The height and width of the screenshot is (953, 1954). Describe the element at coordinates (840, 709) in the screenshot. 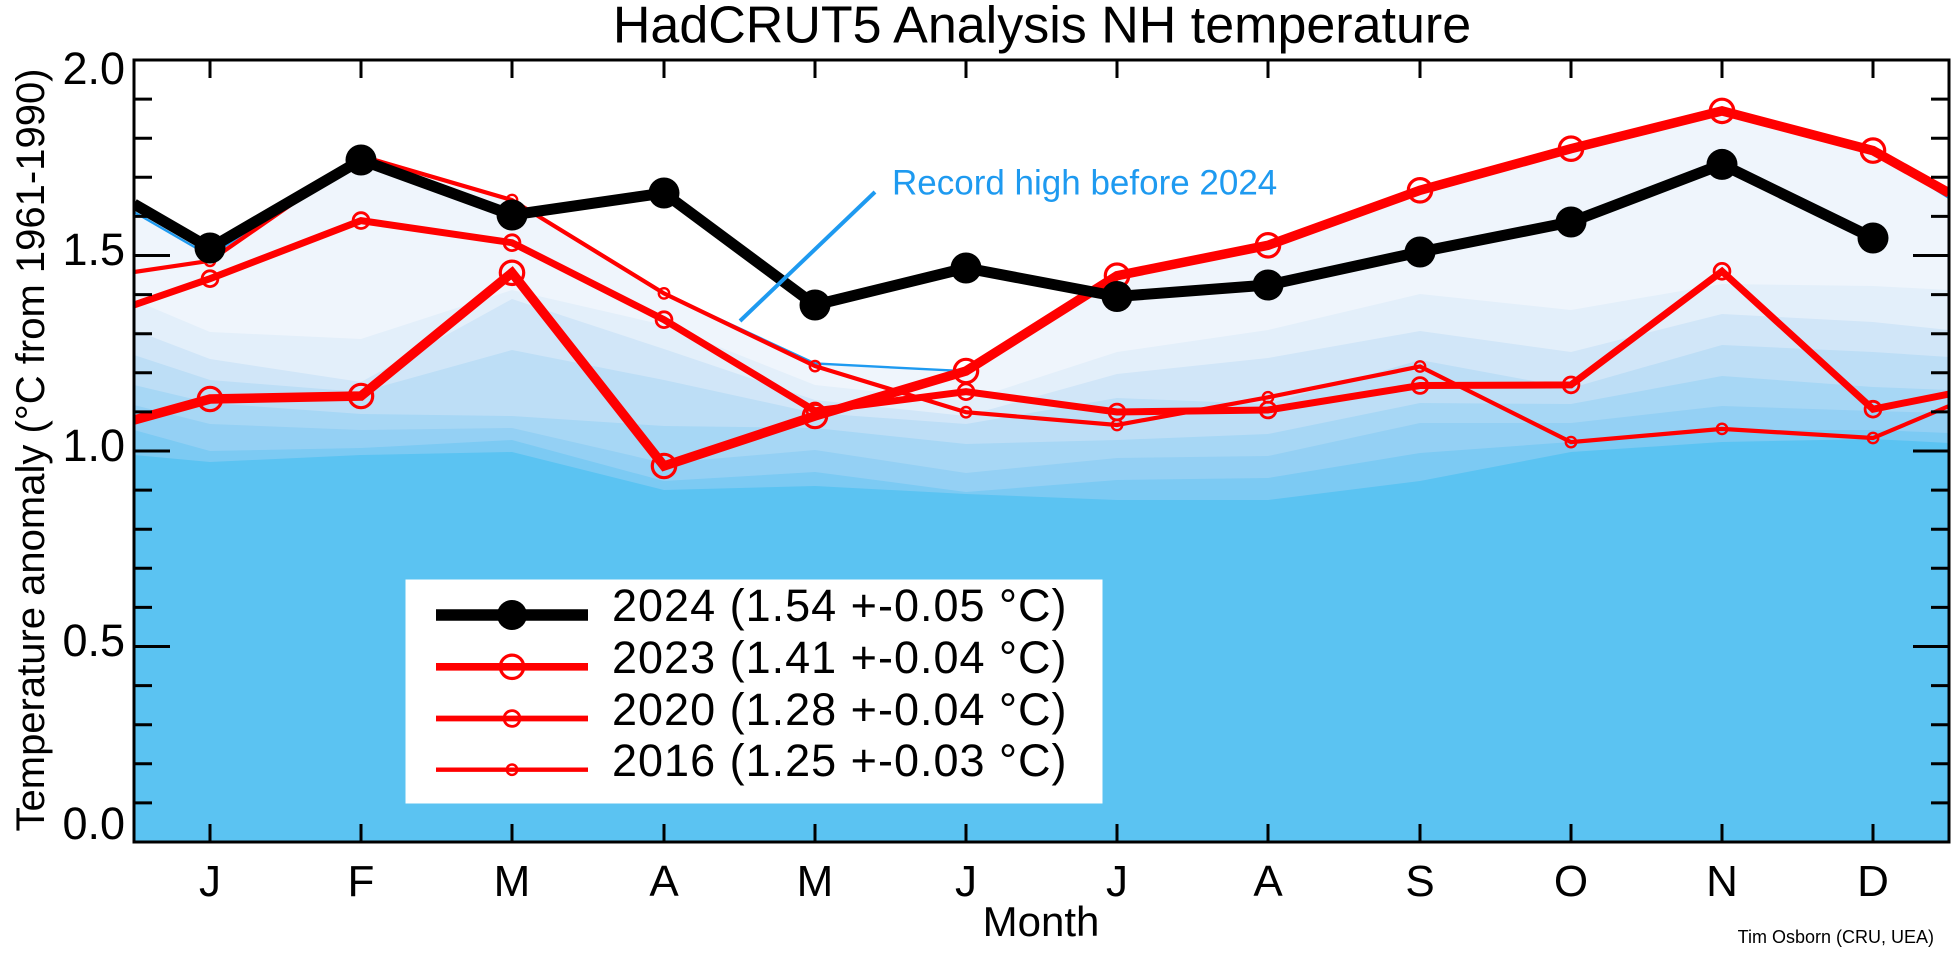

I see `svg-text: 2020 (1.28 +-0.04 °C)` at that location.